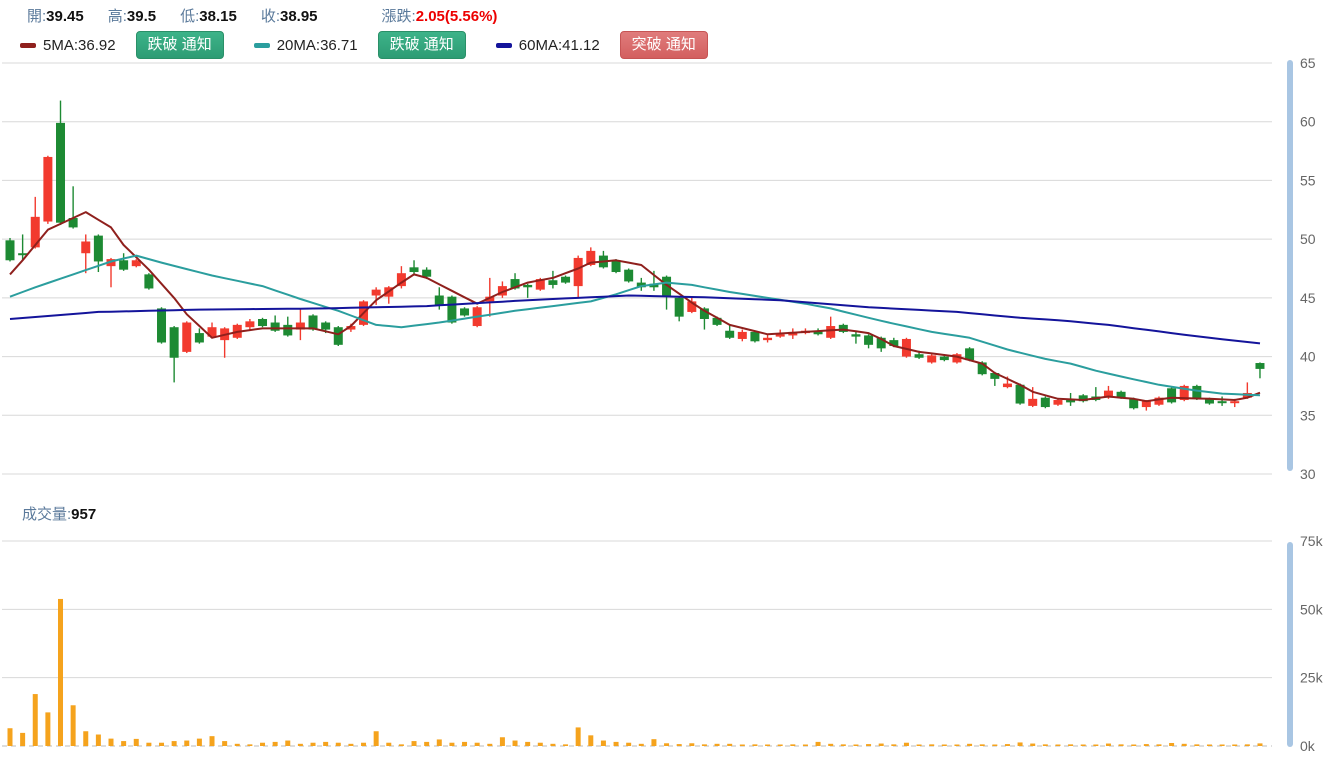  I want to click on open-label: 開:, so click(37, 16).